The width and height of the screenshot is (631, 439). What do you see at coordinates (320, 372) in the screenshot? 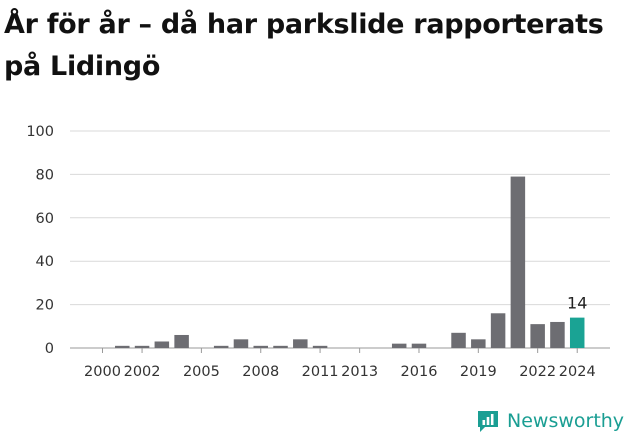
I see `x-tick-label: 2011` at bounding box center [320, 372].